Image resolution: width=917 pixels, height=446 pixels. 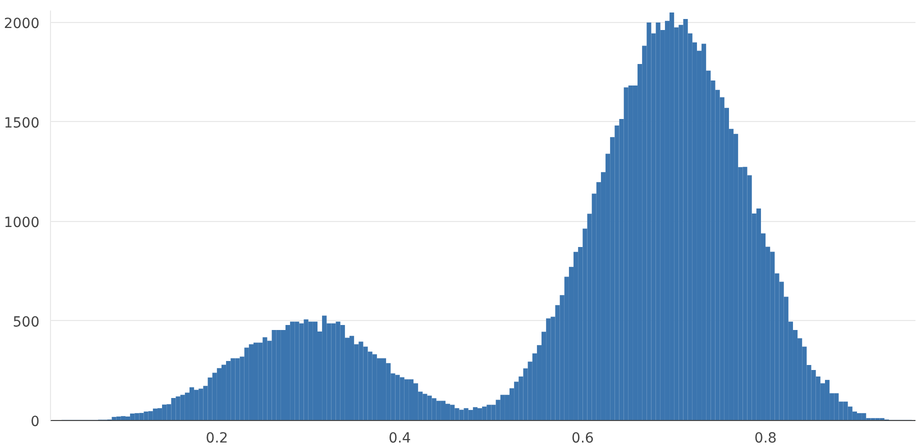 I want to click on y-tick-label: 2000, so click(x=22, y=24).